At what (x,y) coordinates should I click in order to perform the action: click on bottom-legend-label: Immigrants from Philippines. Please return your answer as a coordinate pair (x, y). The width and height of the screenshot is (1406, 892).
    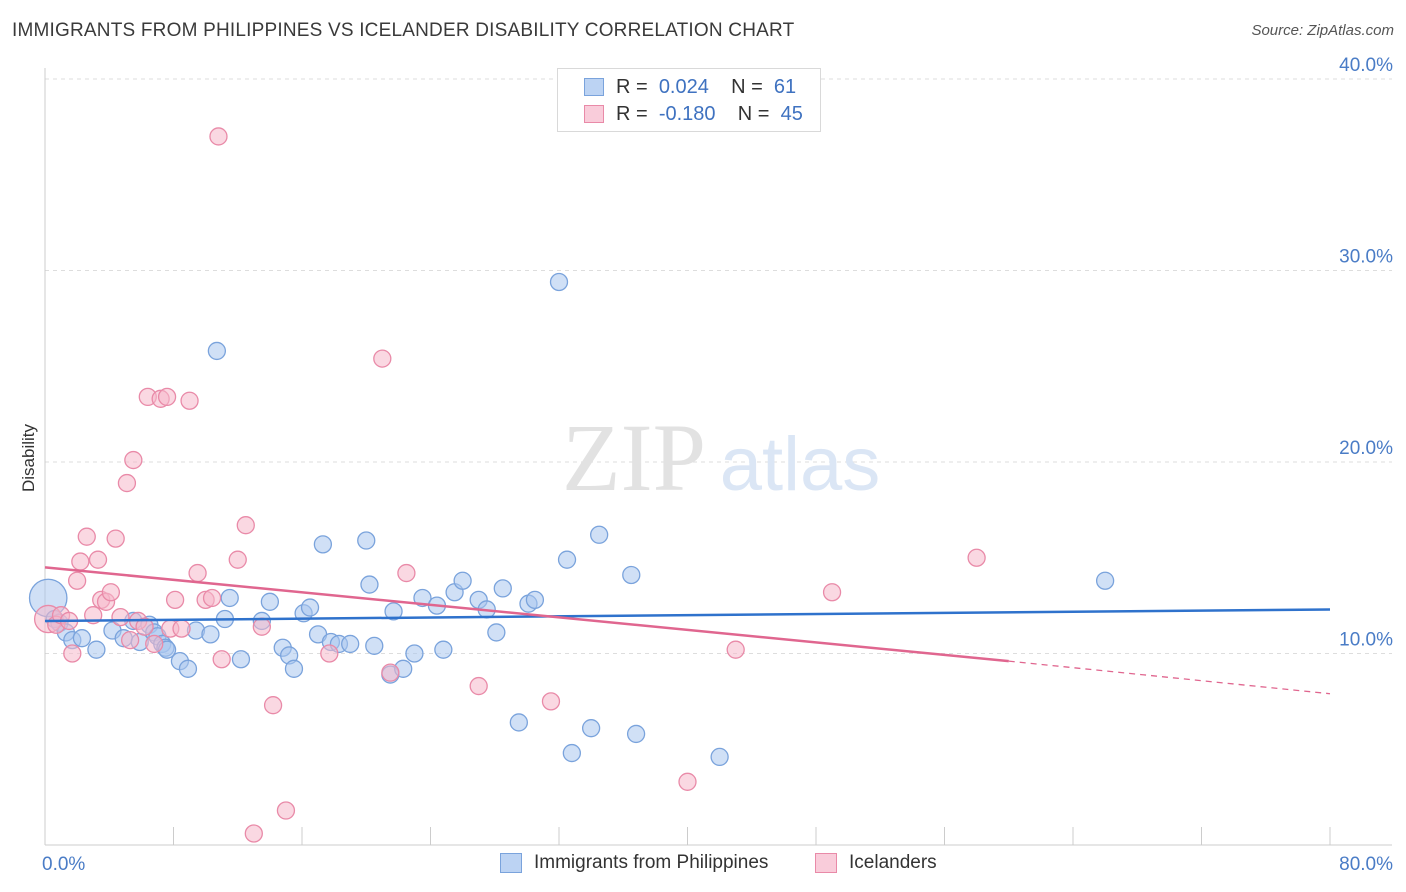
    Looking at the image, I should click on (651, 862).